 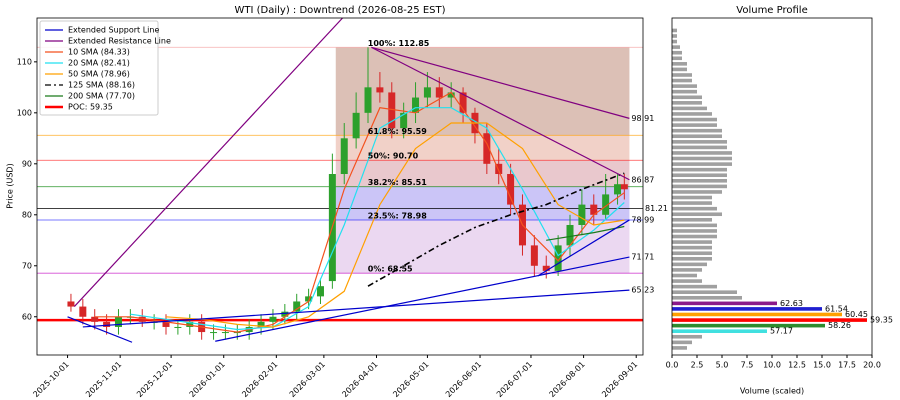 I want to click on y-axis-label: Price (USD), so click(x=10, y=185).